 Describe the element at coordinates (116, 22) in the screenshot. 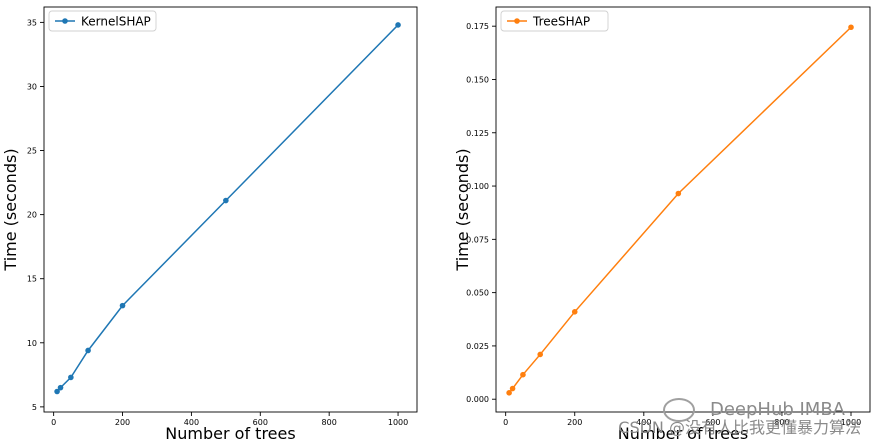

I see `legend-label: KernelSHAP` at that location.